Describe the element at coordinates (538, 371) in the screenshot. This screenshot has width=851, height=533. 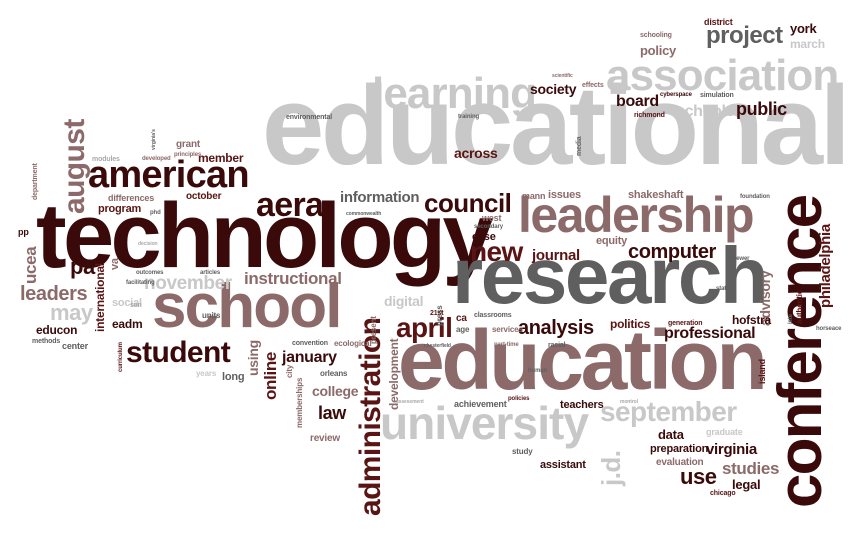
I see `word-human: human` at that location.